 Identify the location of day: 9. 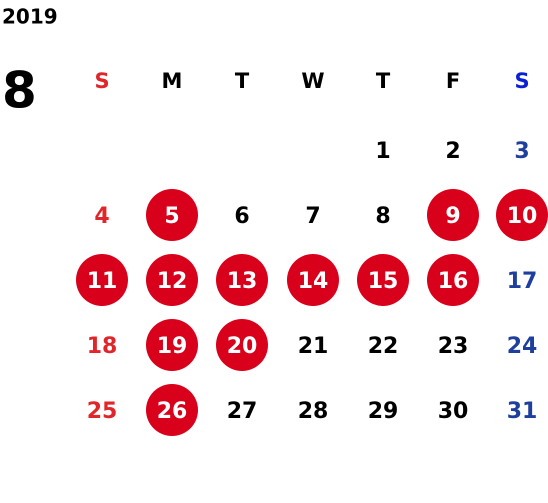
(452, 216).